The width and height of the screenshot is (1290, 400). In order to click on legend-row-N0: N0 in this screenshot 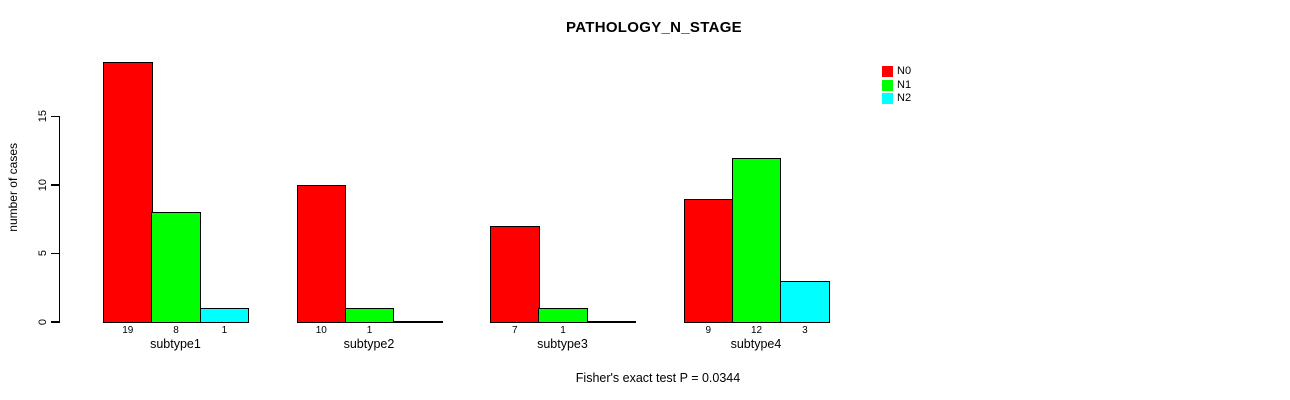, I will do `click(896, 71)`.